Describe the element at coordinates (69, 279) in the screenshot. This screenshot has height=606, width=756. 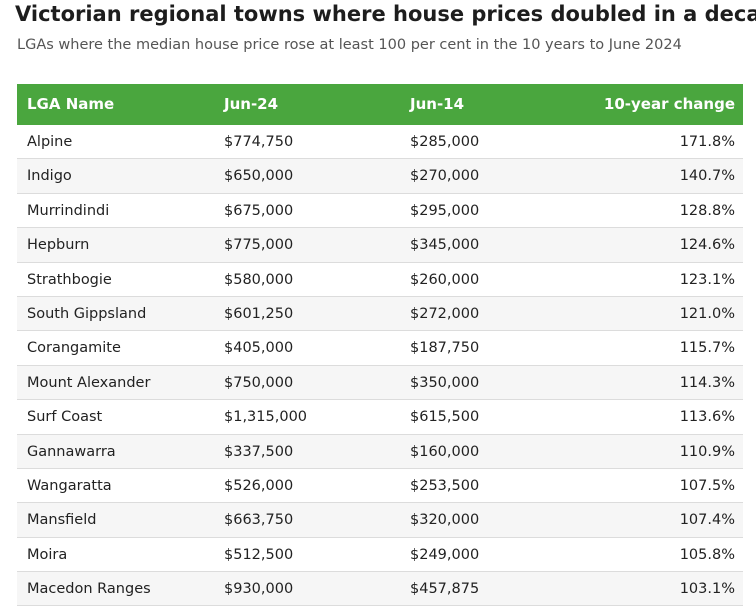
I see `lga-name-cell: Strathbogie` at that location.